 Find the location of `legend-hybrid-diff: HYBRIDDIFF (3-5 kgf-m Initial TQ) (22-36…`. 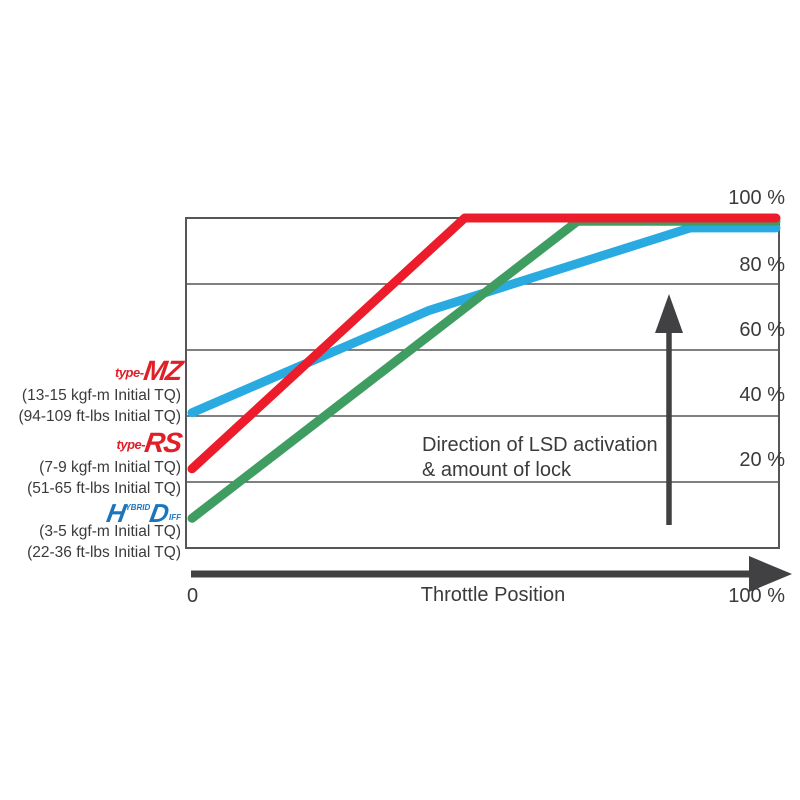

legend-hybrid-diff: HYBRIDDIFF (3-5 kgf-m Initial TQ) (22-36… is located at coordinates (90, 528).